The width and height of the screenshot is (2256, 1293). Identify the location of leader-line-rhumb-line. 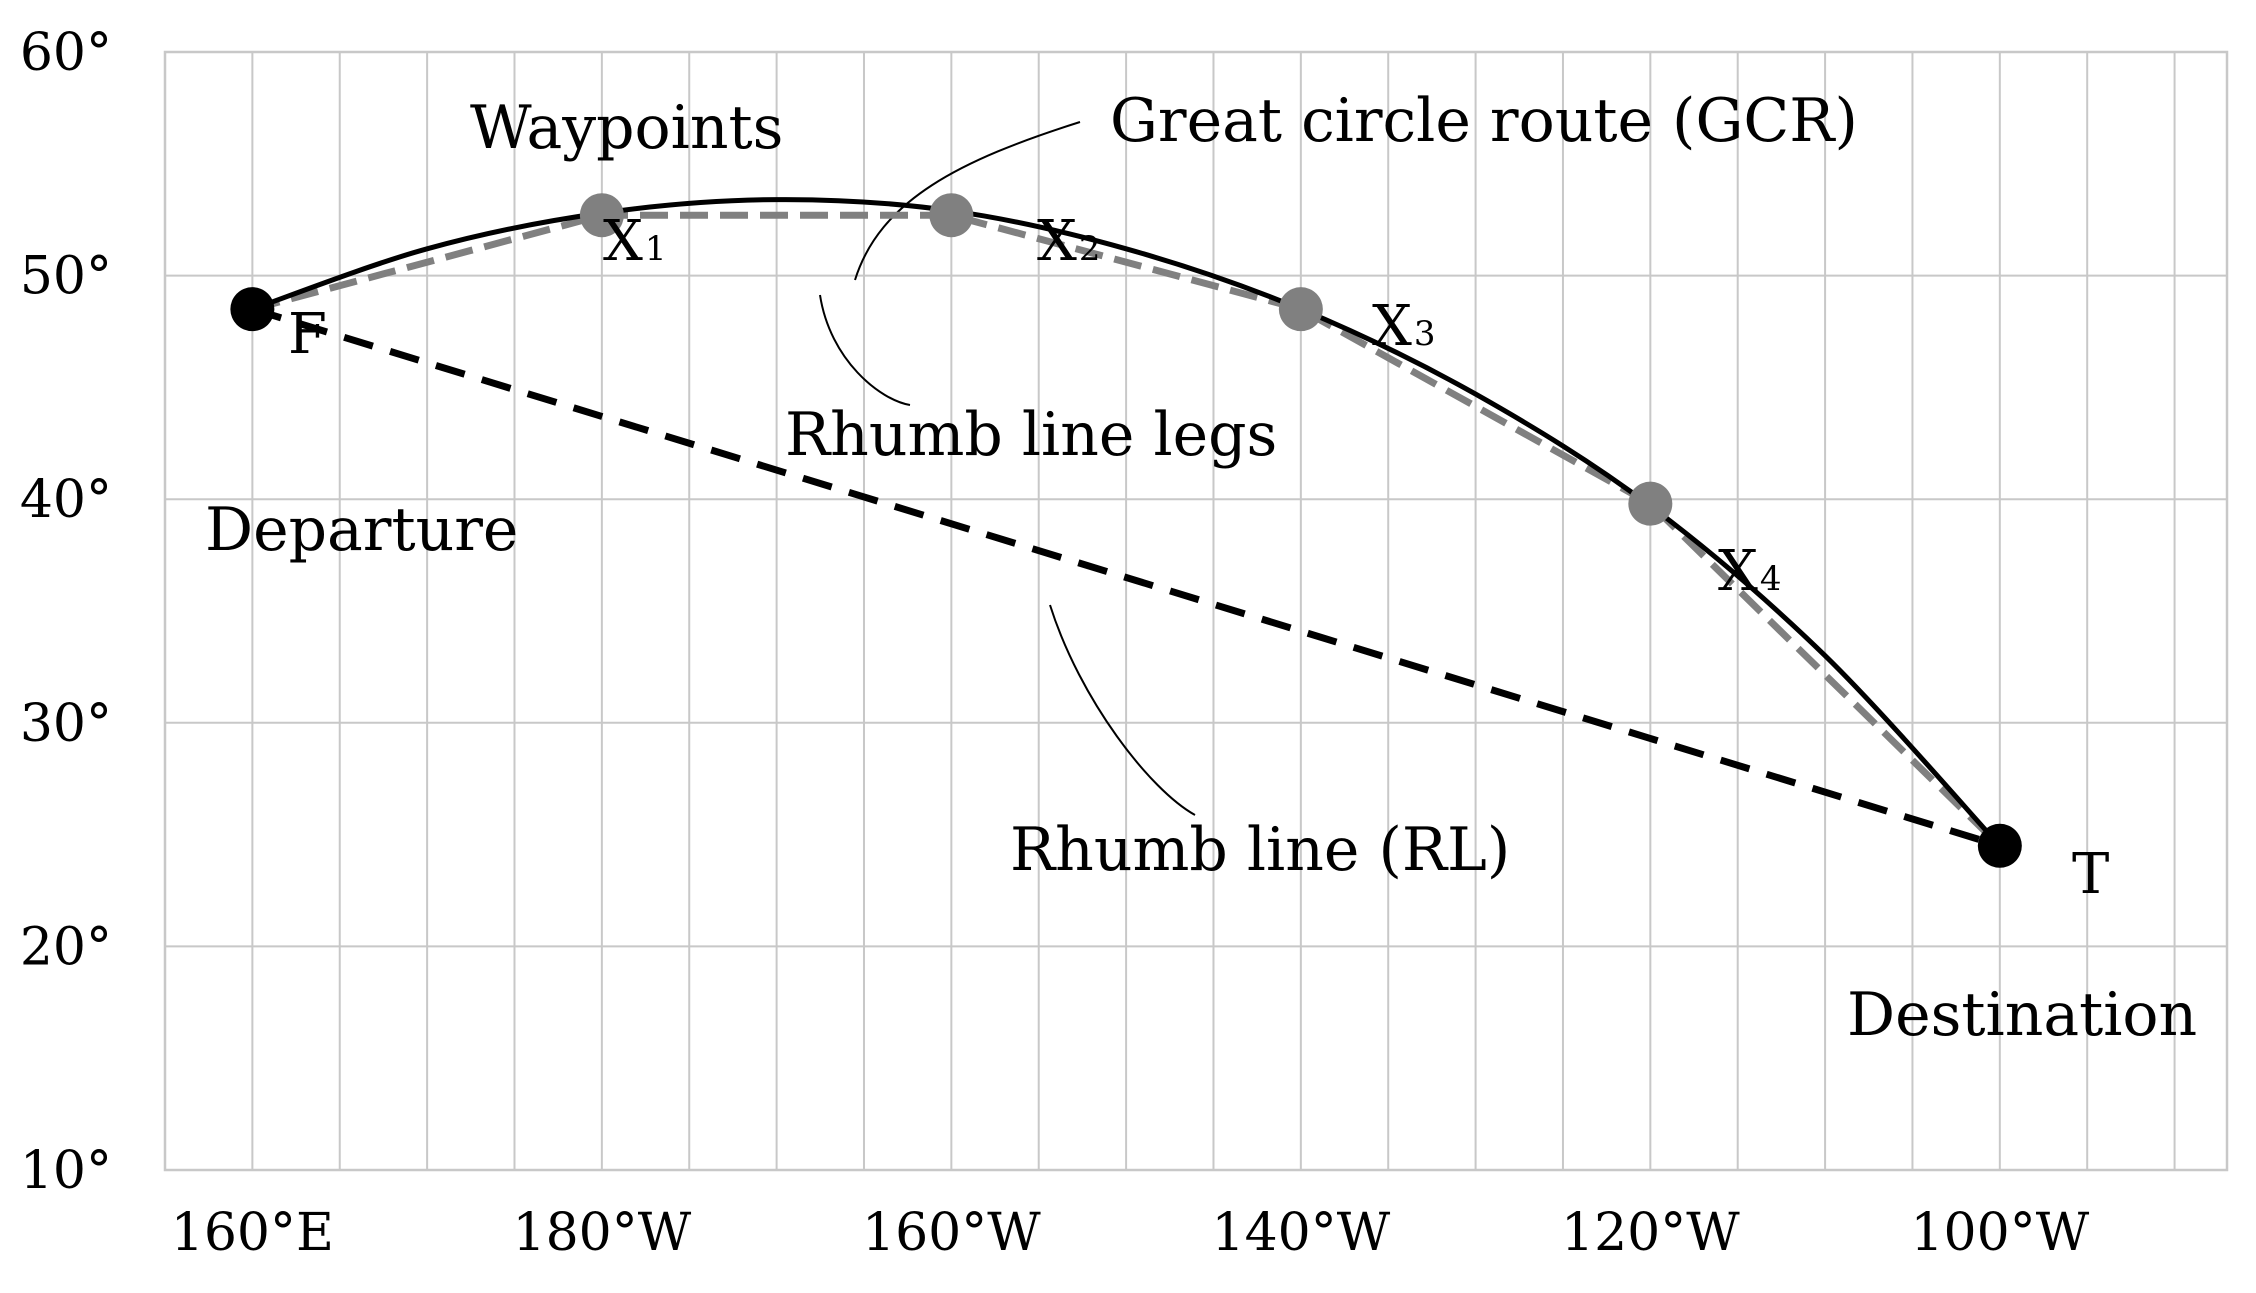
(1122, 710).